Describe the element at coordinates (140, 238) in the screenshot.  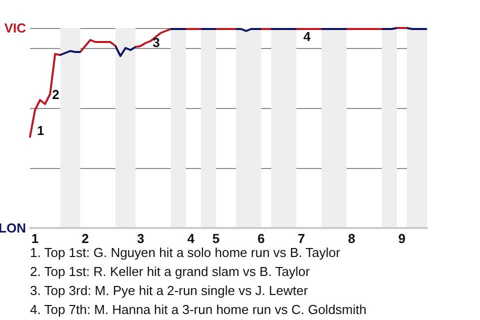
I see `x-tick-label: 3` at that location.